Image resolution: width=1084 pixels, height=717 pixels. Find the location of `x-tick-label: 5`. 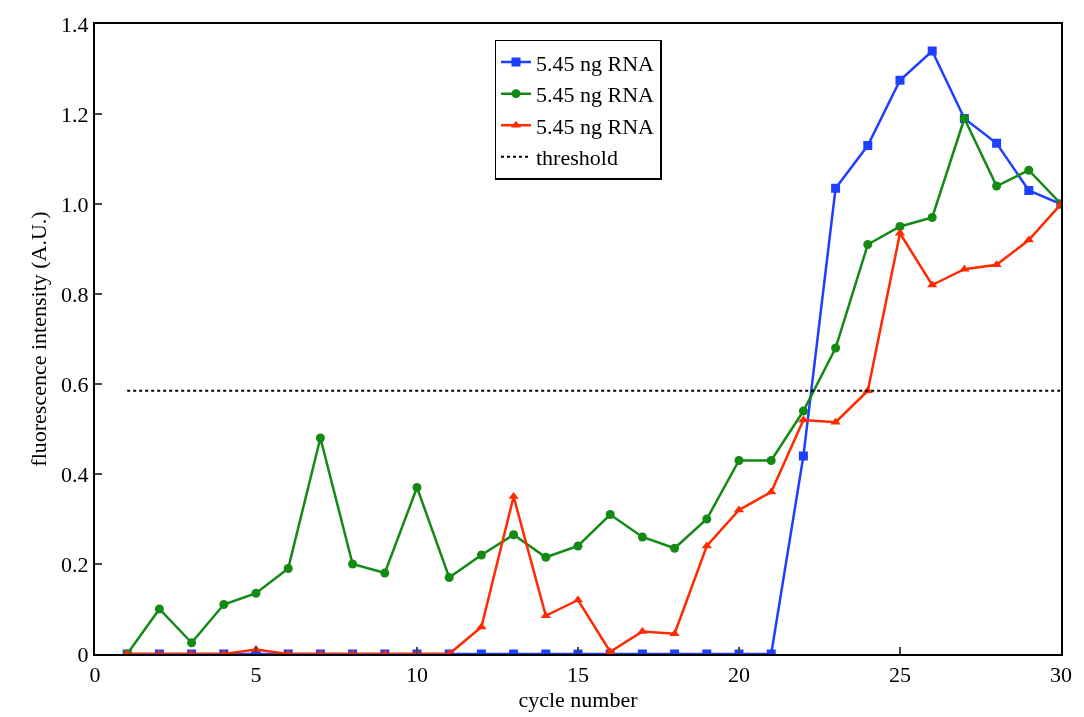

x-tick-label: 5 is located at coordinates (256, 675).